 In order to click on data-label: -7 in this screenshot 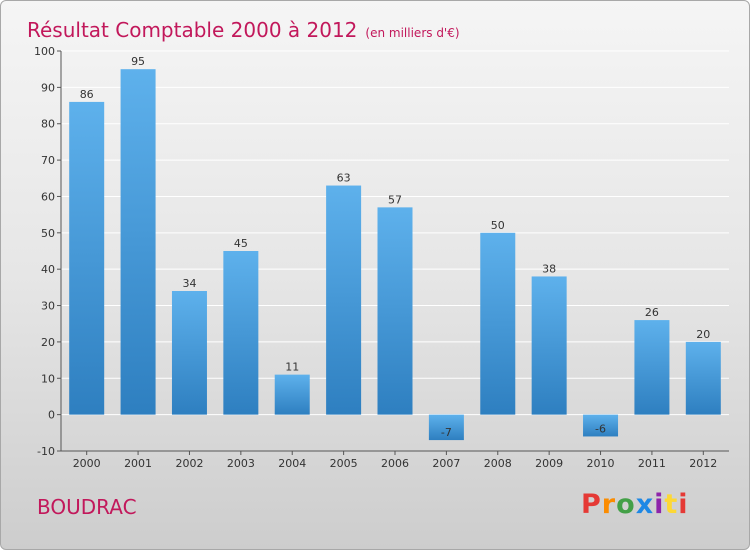, I will do `click(446, 432)`.